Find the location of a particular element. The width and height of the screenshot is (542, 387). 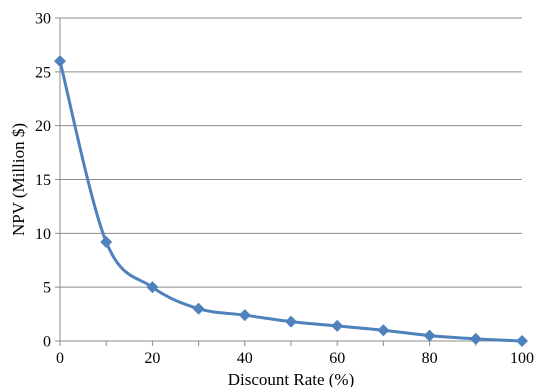

x-tick-label-40: 40 is located at coordinates (245, 358).